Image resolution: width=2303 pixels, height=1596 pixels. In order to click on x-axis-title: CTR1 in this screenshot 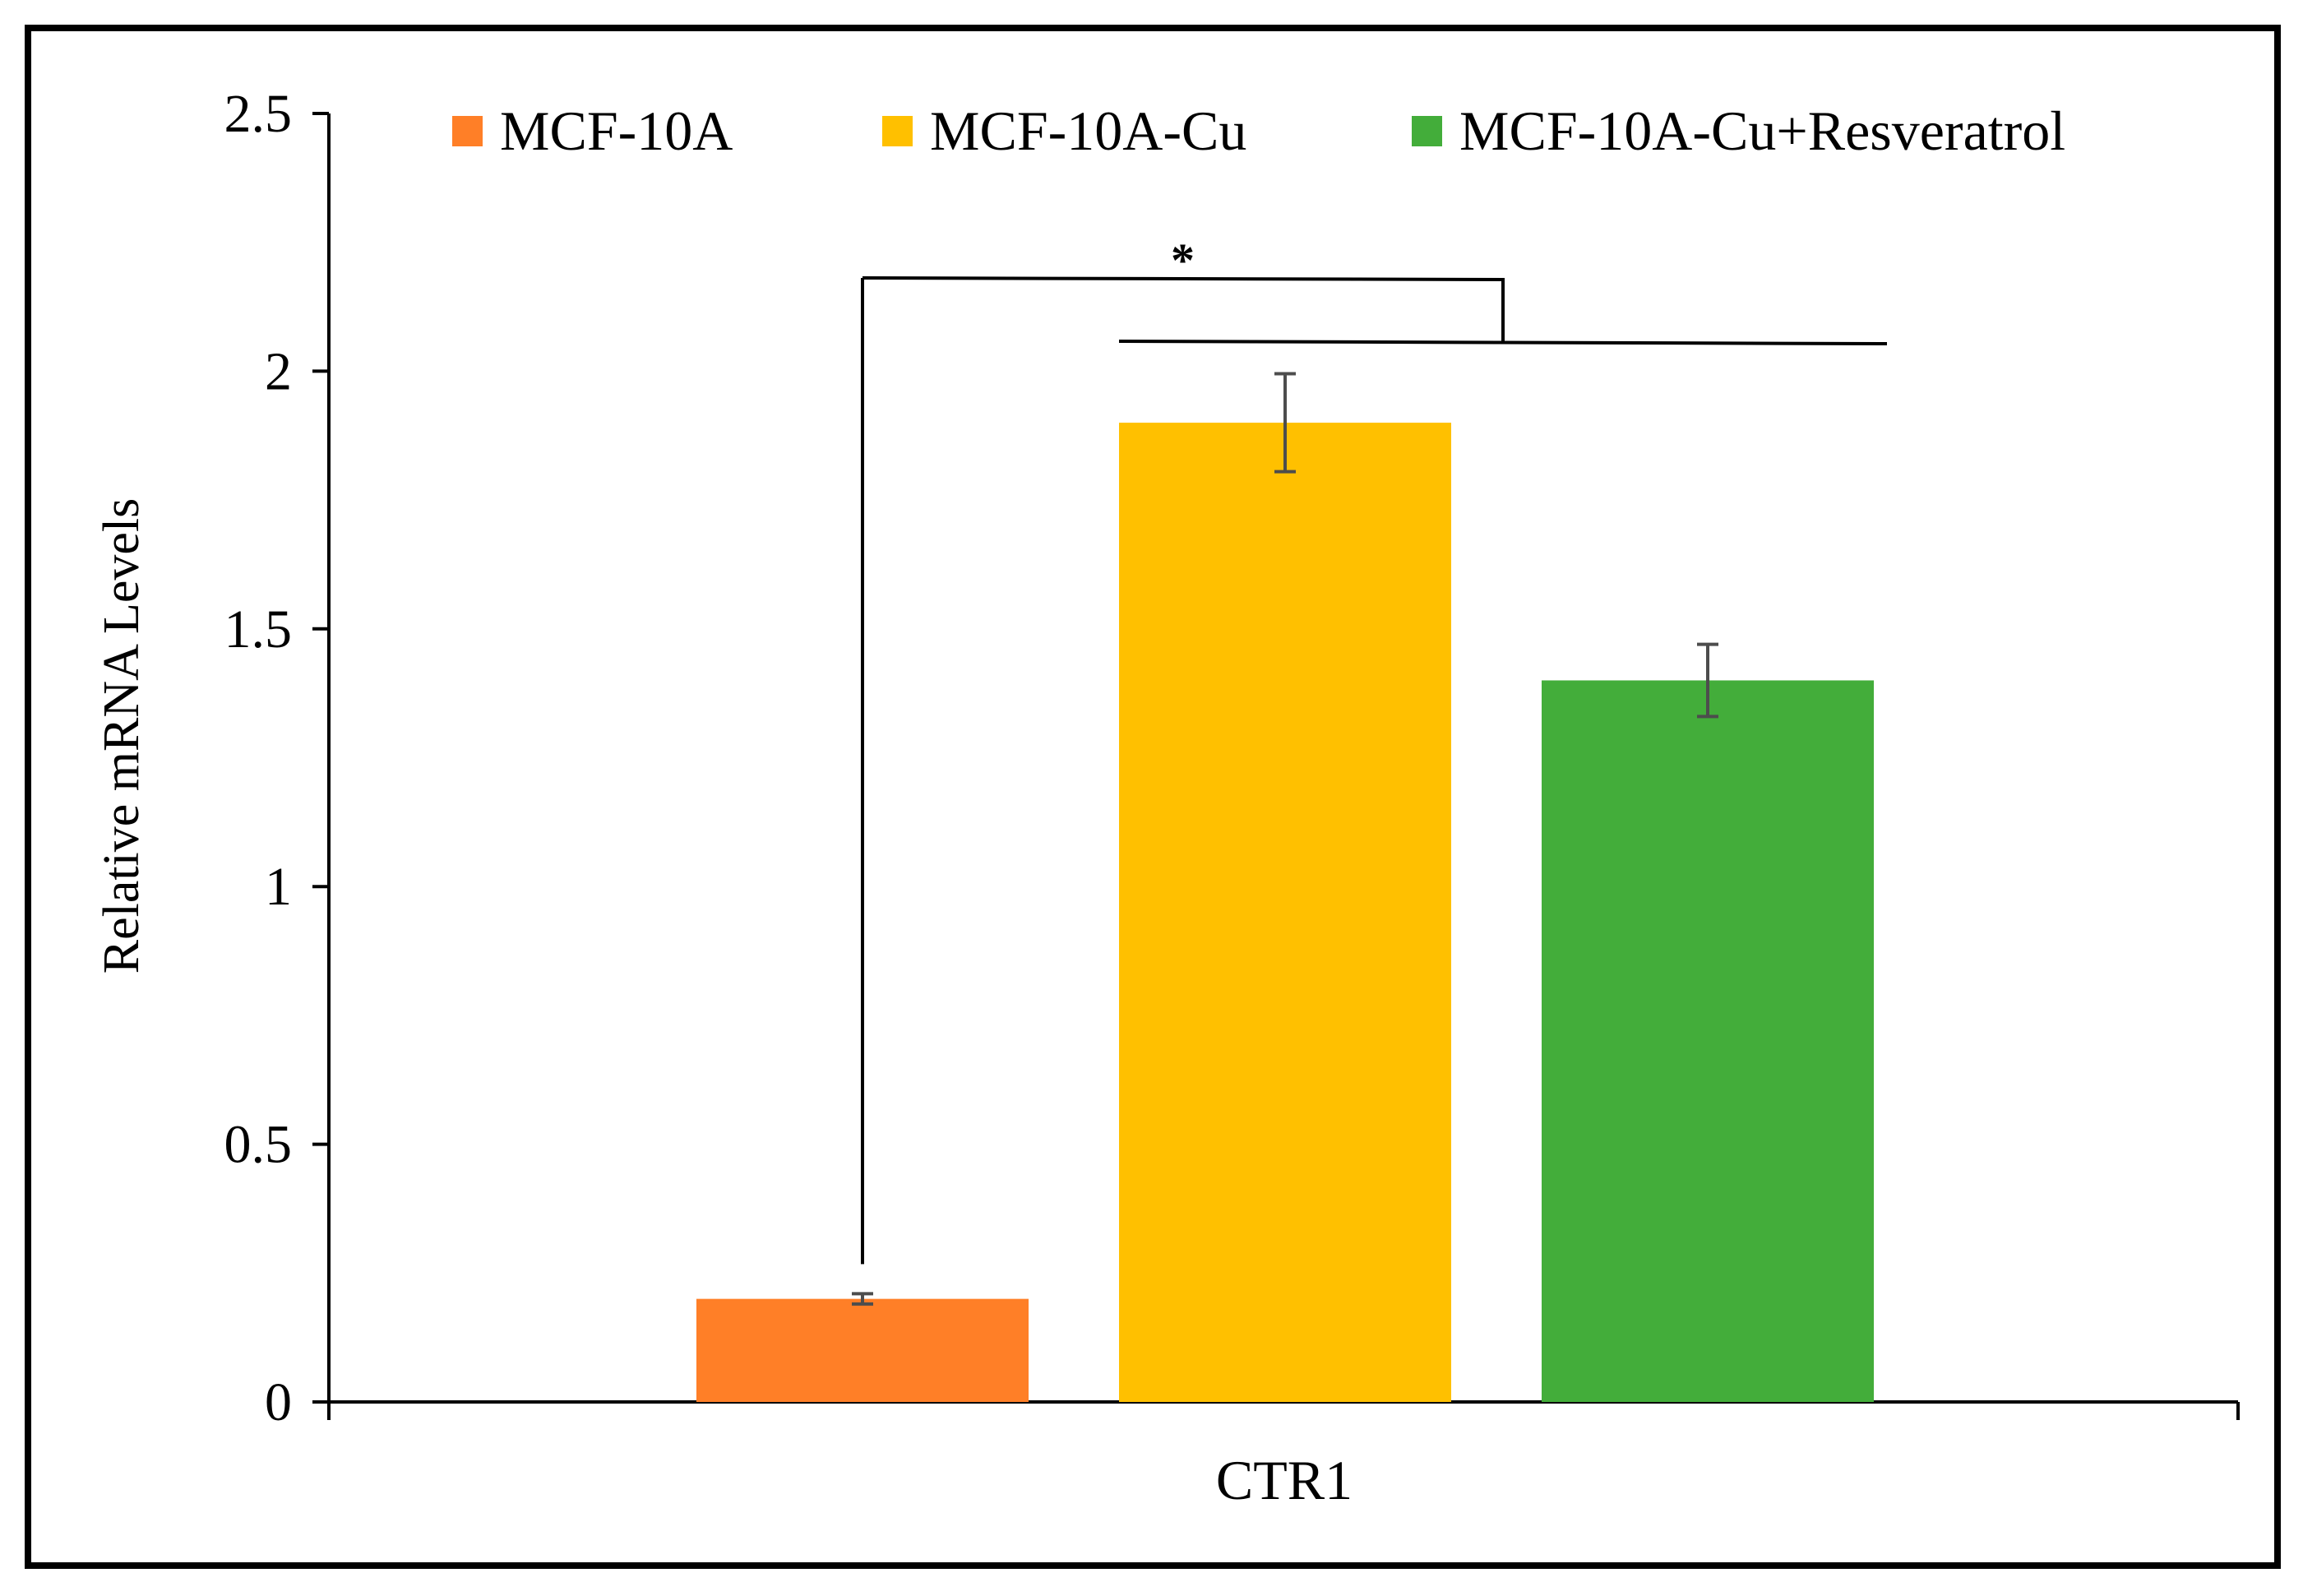, I will do `click(1284, 1480)`.